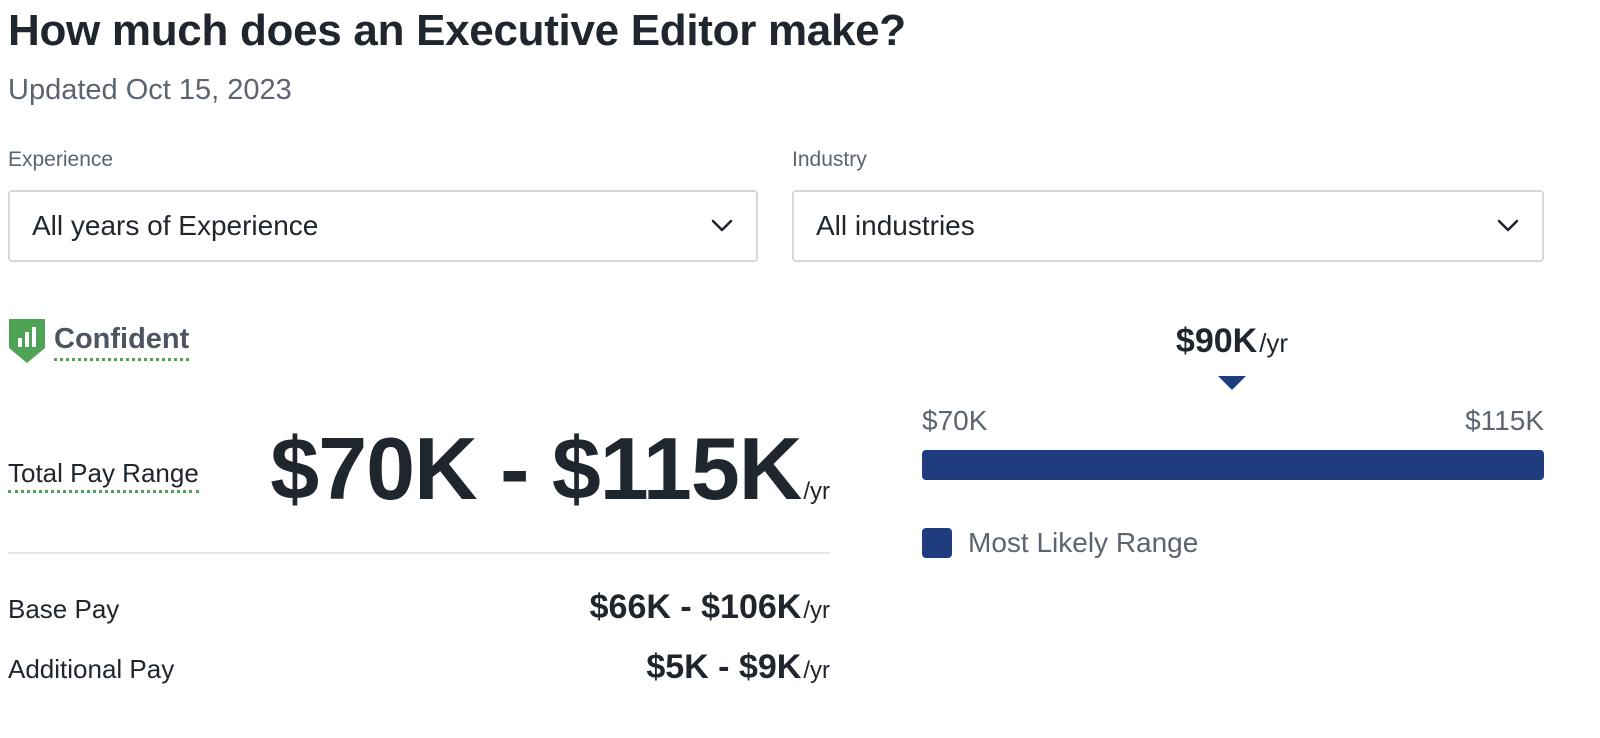 The width and height of the screenshot is (1600, 738). I want to click on industry-select: All industries, so click(1168, 226).